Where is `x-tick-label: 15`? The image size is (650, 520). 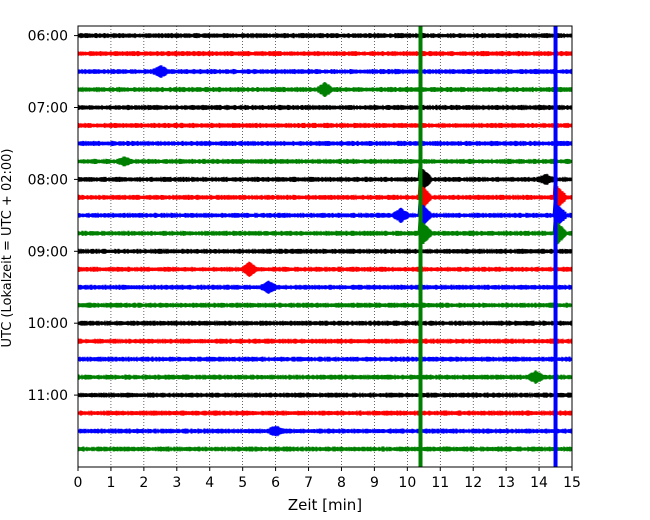 x-tick-label: 15 is located at coordinates (572, 483).